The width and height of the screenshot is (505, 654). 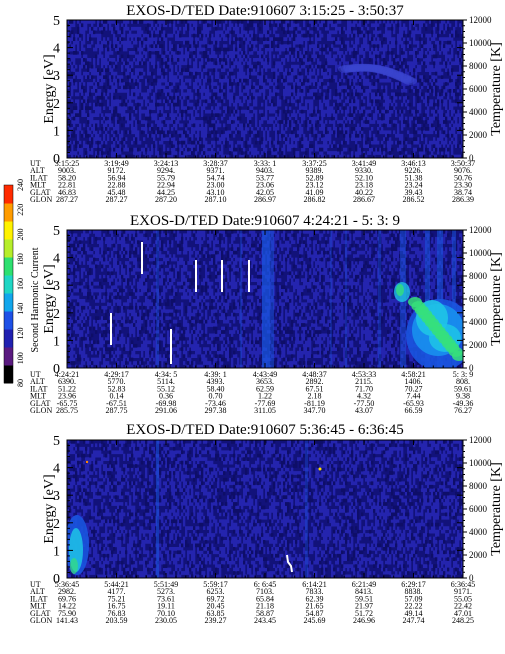 What do you see at coordinates (364, 374) in the screenshot?
I see `table-cell: 4:53:33` at bounding box center [364, 374].